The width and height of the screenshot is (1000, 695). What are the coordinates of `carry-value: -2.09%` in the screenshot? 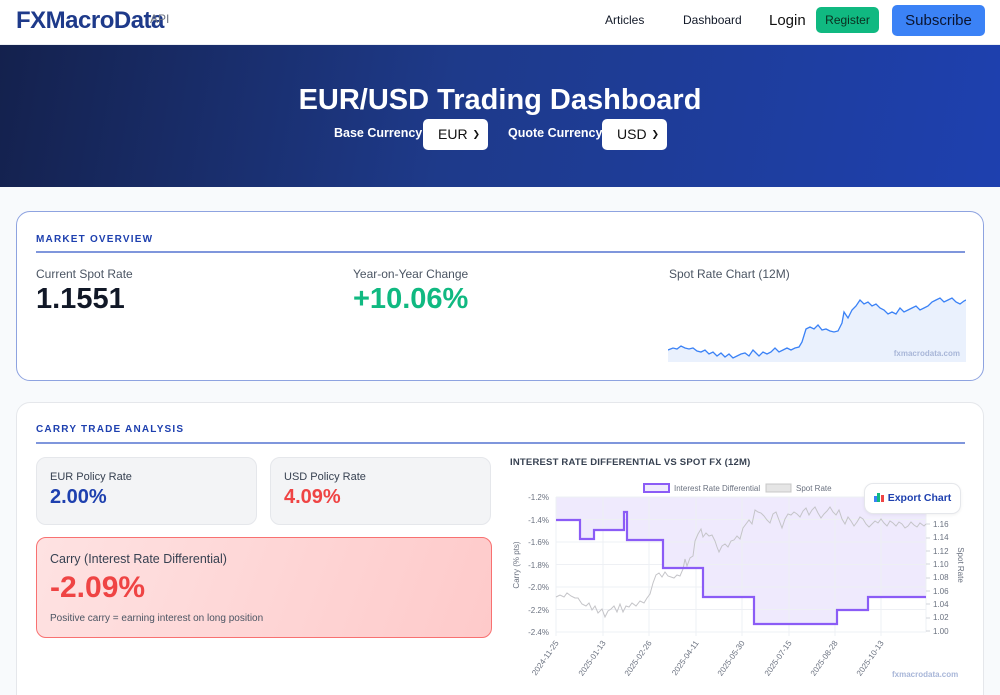 It's located at (98, 587).